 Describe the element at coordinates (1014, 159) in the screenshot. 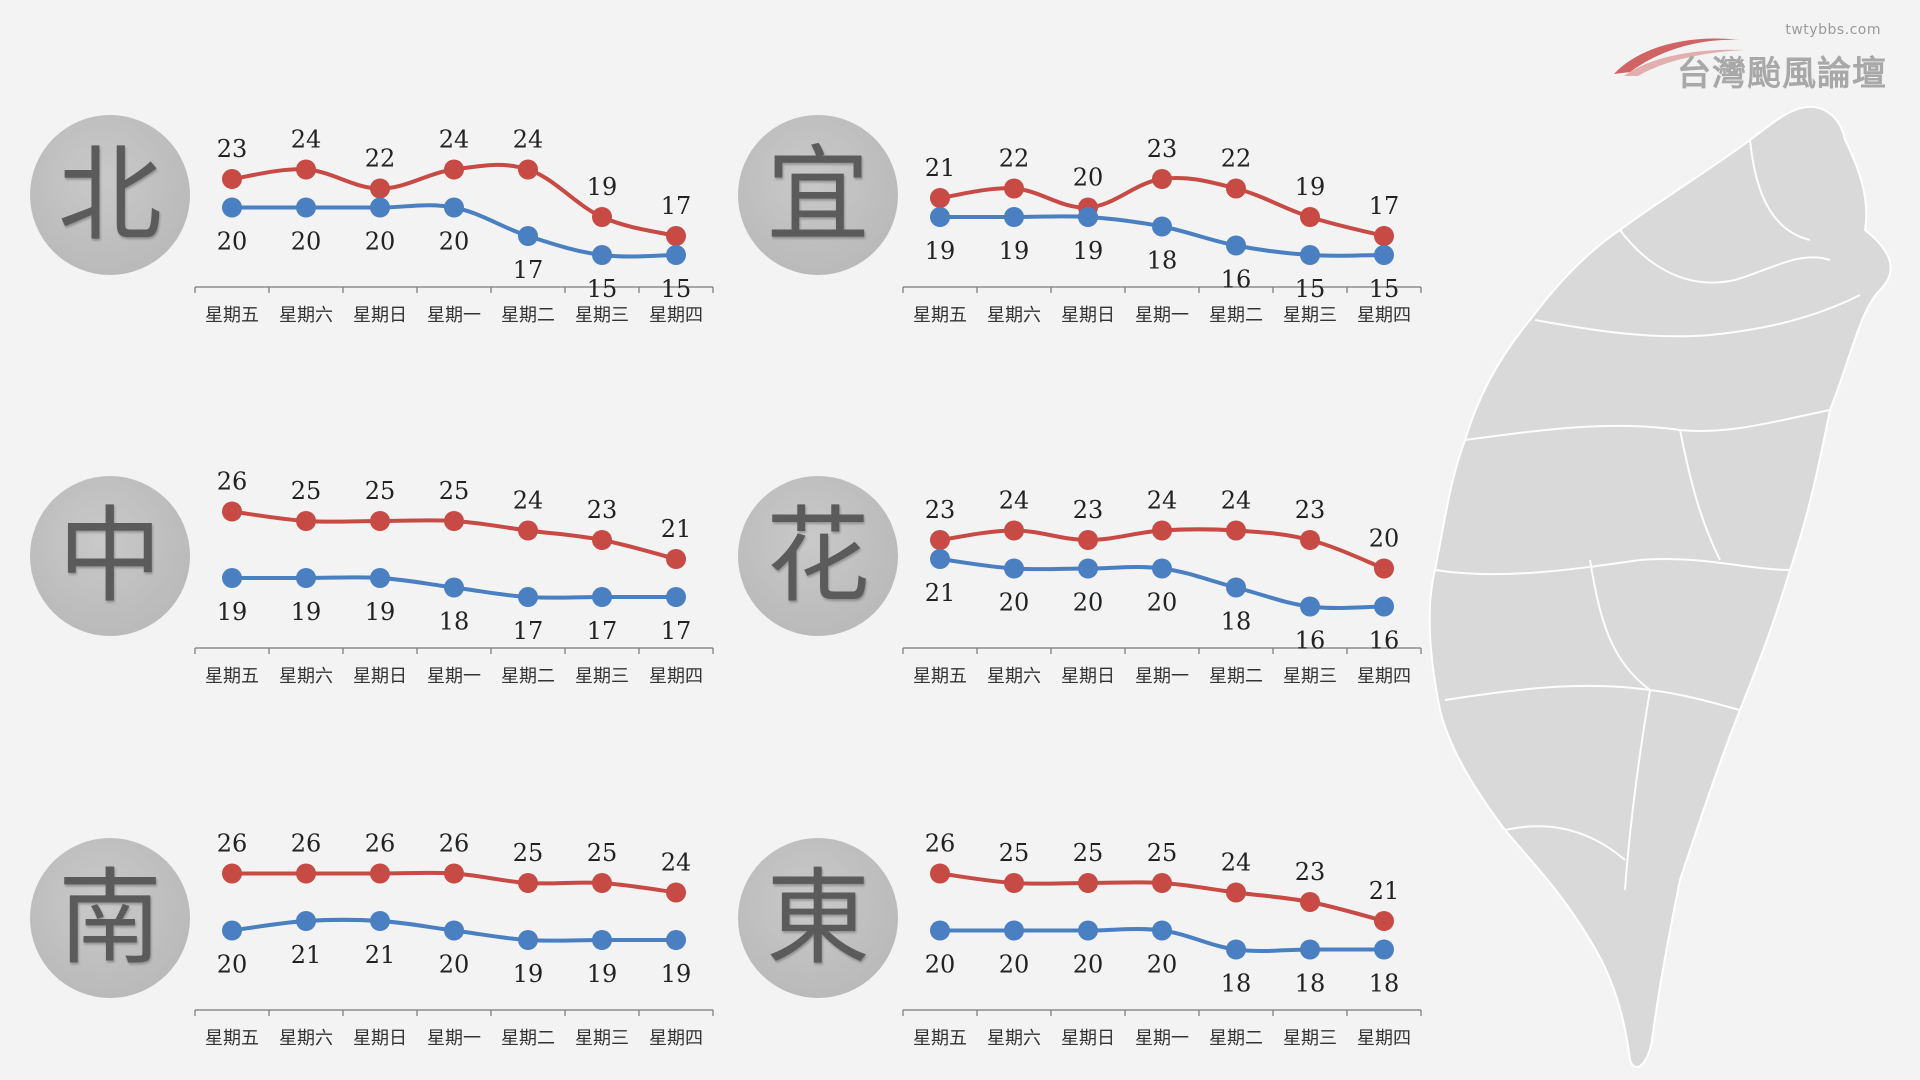

I see `data-label-high: 22` at that location.